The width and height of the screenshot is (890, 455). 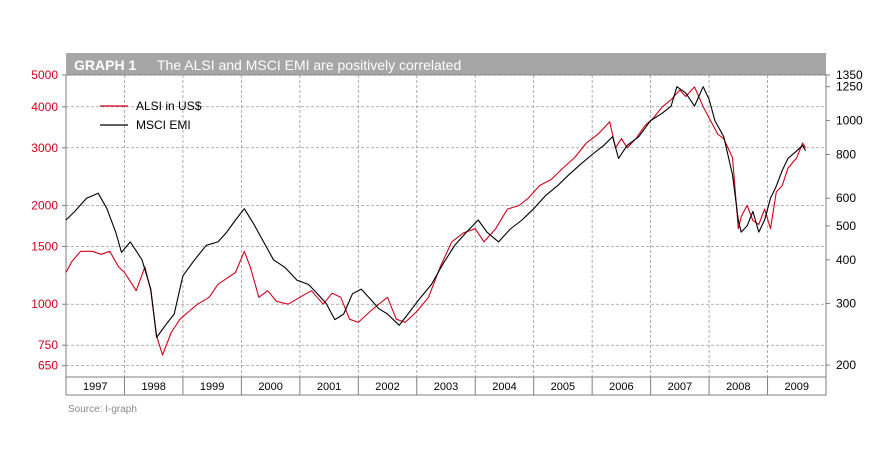 I want to click on left-tick-label: 4000, so click(x=44, y=107).